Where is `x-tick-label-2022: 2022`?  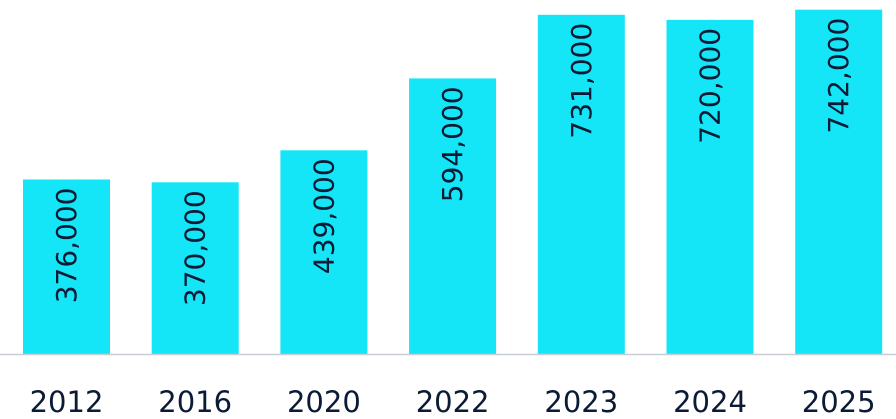
x-tick-label-2022: 2022 is located at coordinates (453, 402).